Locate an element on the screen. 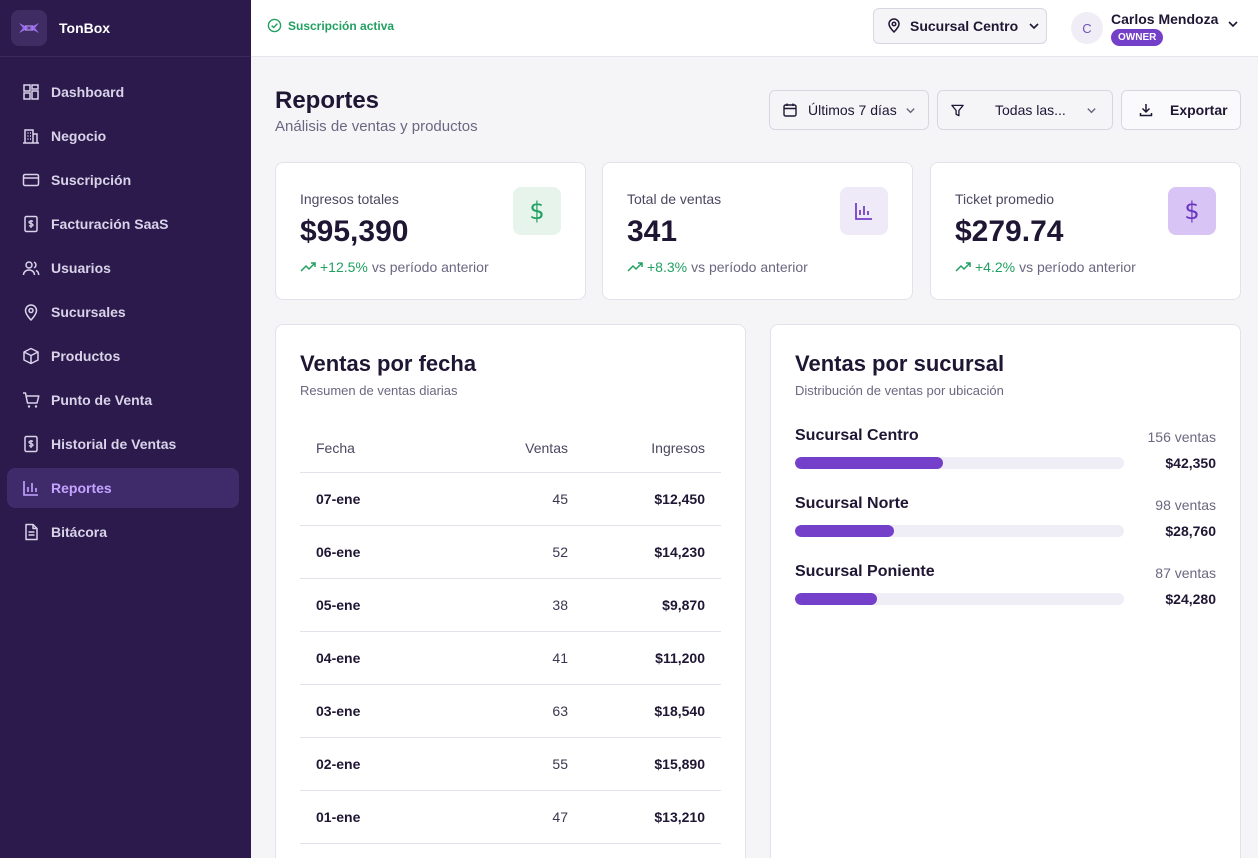 The image size is (1258, 858). user-menu: C Carlos Mendoza OWNER is located at coordinates (1156, 28).